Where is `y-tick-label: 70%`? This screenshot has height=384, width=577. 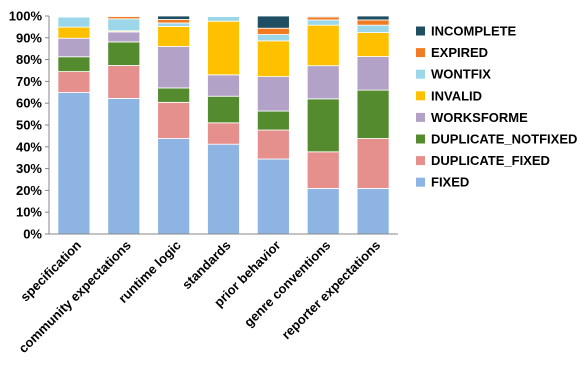
y-tick-label: 70% is located at coordinates (29, 81).